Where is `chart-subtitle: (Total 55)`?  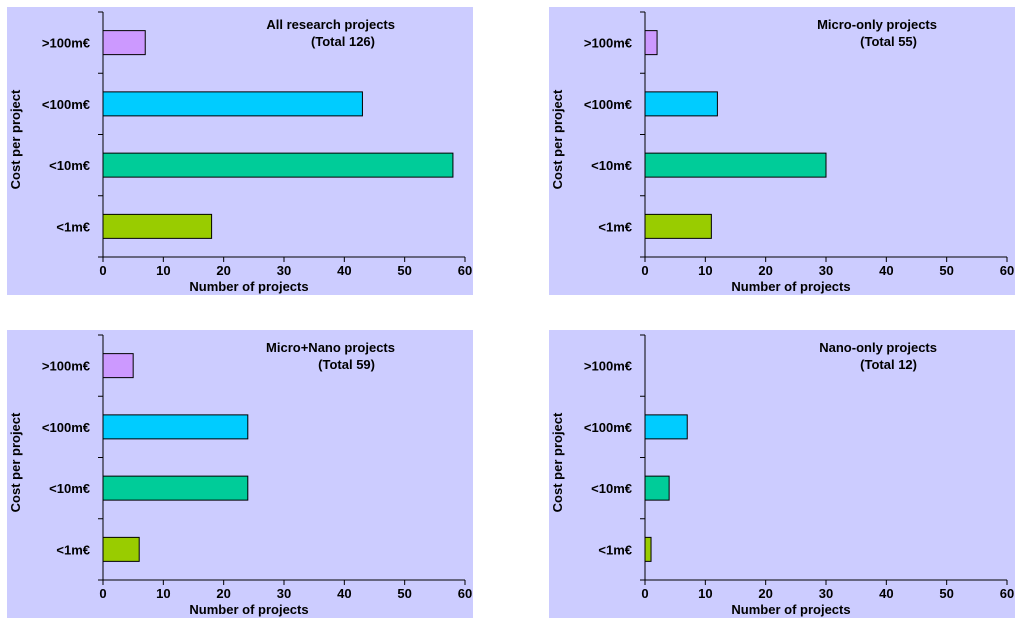
chart-subtitle: (Total 55) is located at coordinates (888, 41).